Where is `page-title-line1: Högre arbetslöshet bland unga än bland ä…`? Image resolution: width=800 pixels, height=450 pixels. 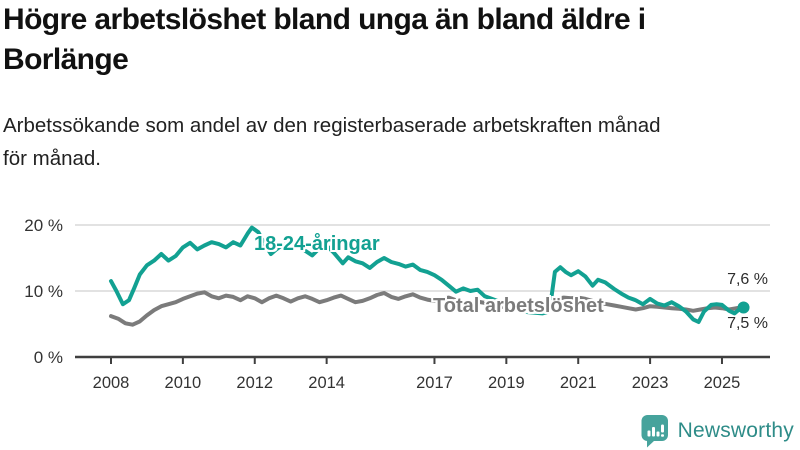 page-title-line1: Högre arbetslöshet bland unga än bland ä… is located at coordinates (324, 19).